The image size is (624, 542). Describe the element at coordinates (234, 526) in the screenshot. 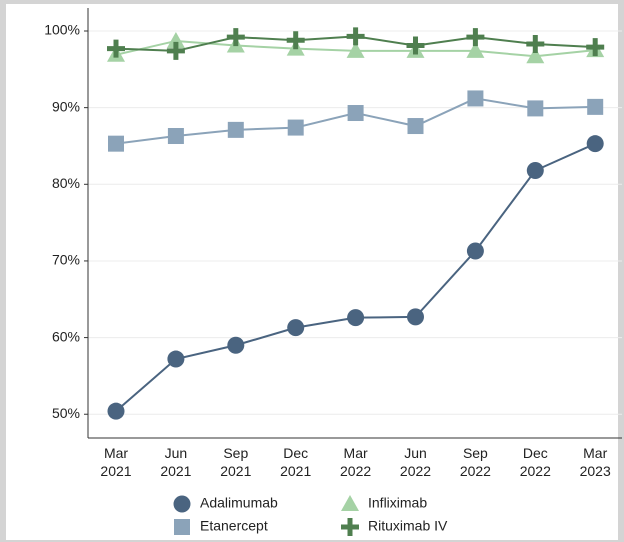

I see `legend-label: Etanercept` at that location.